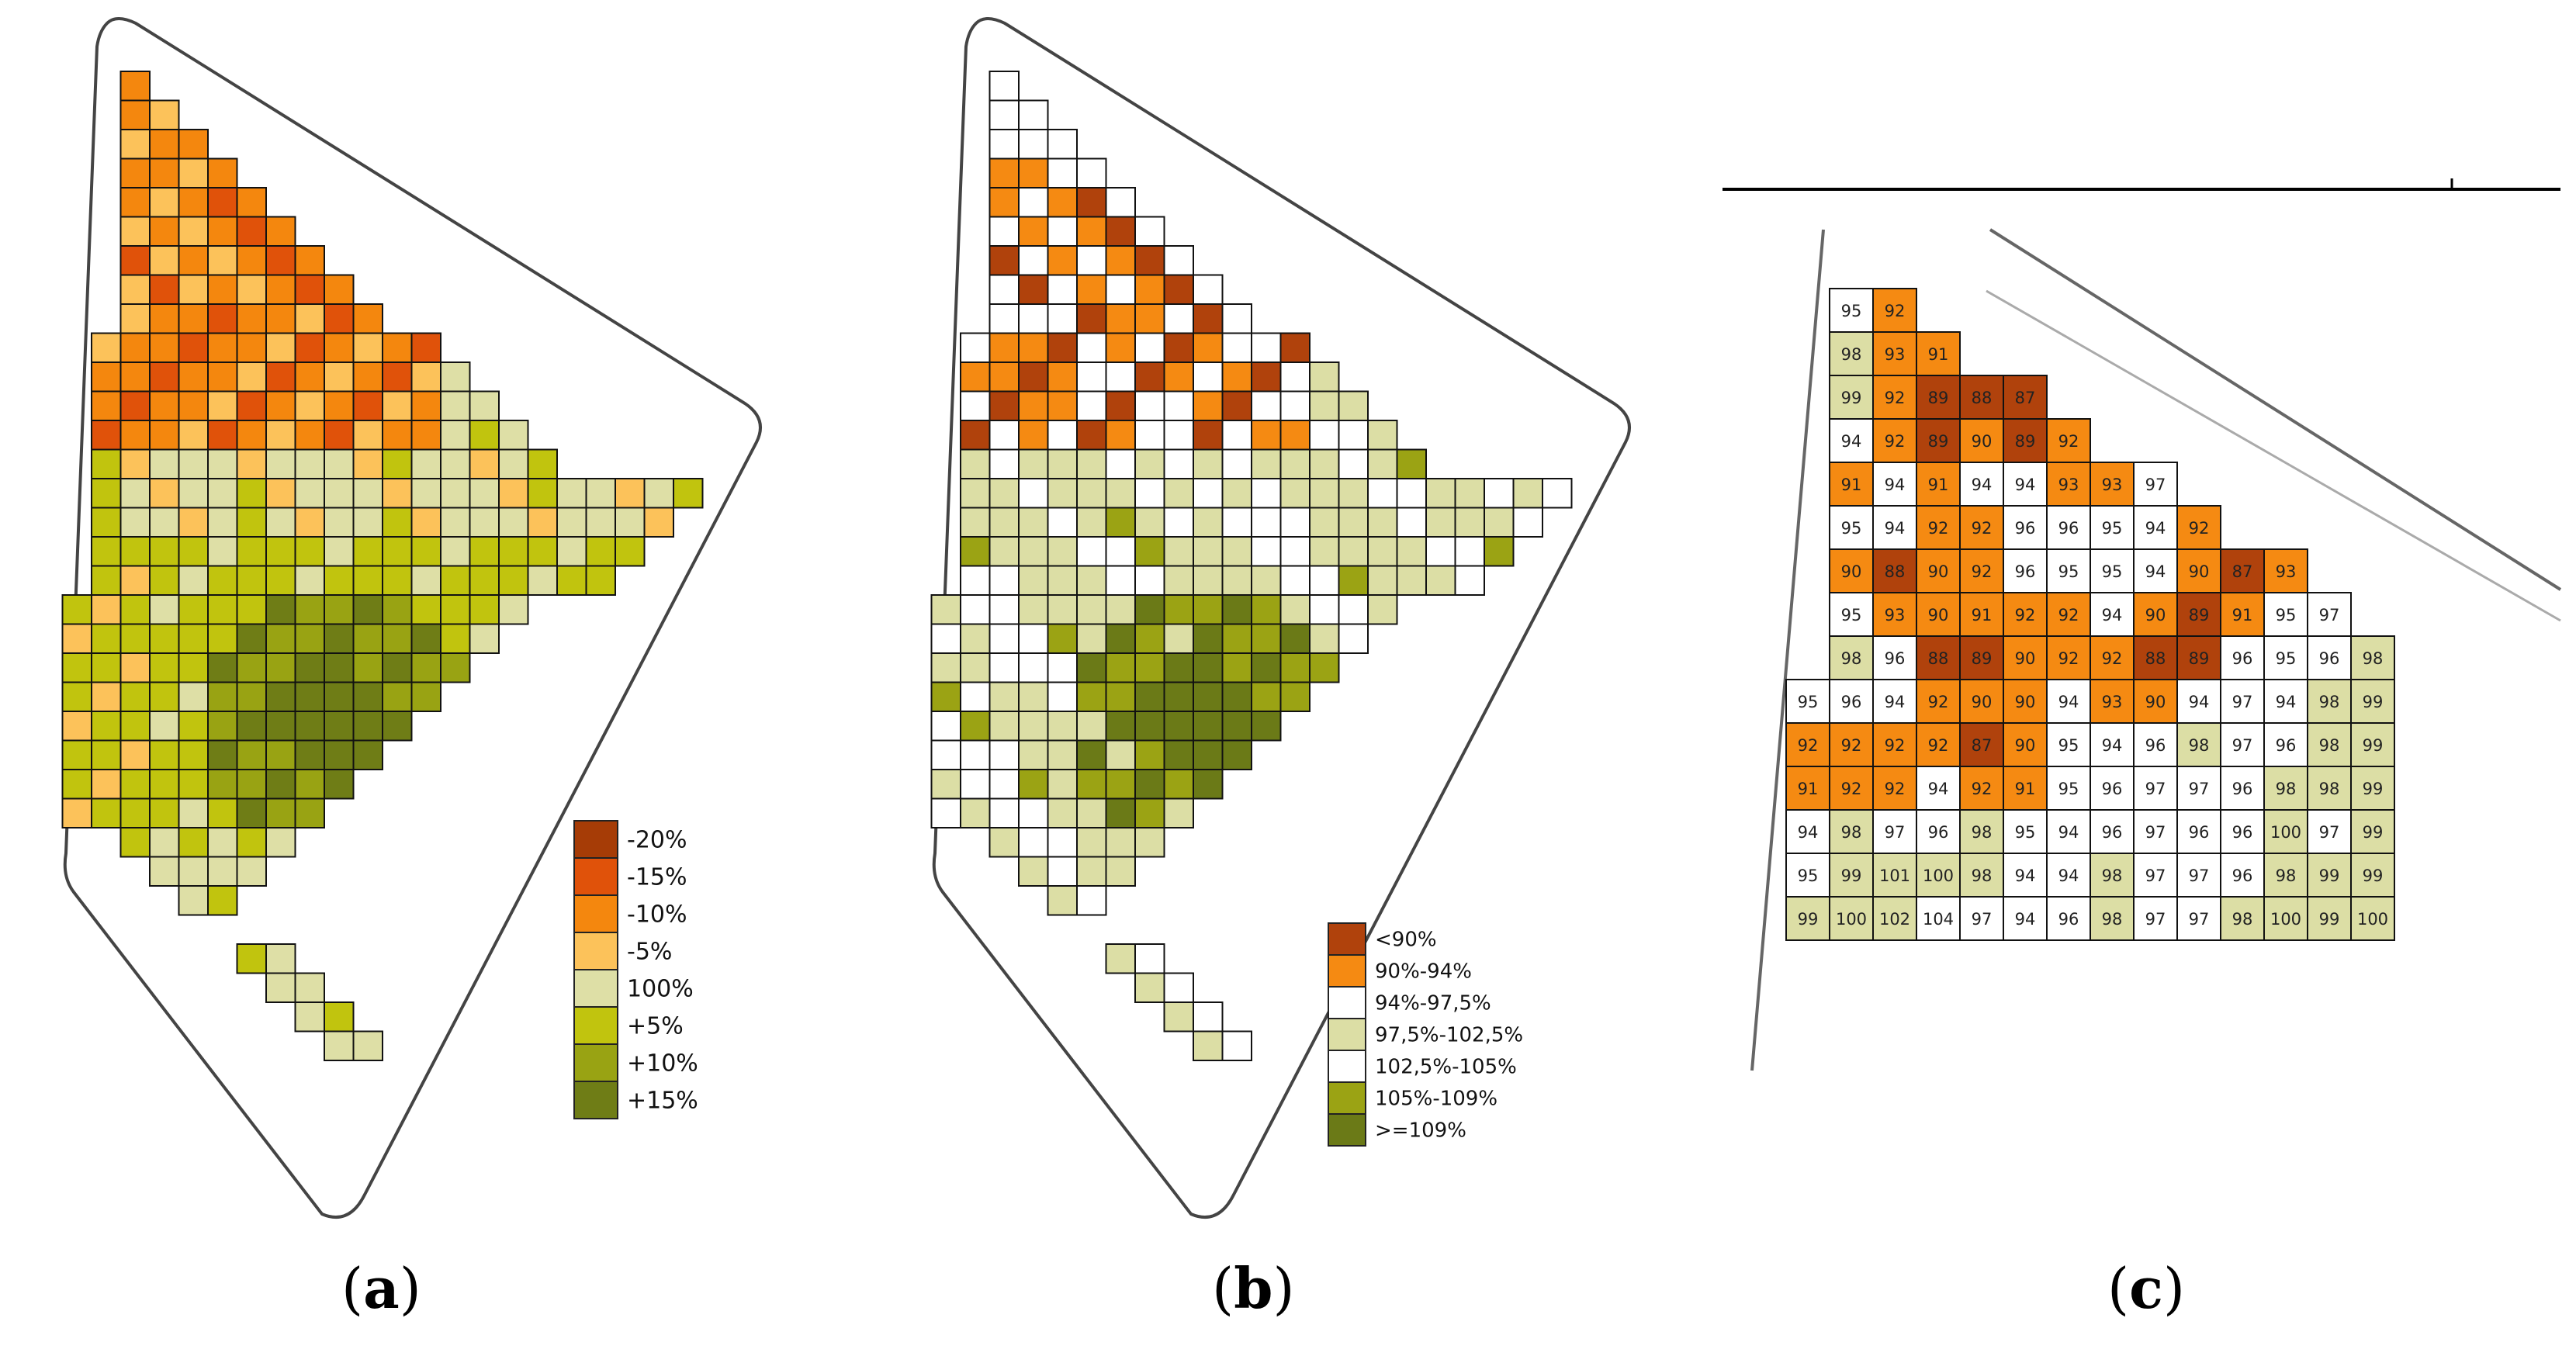 This screenshot has width=2576, height=1356. I want to click on legend-b-label-l90: <90%, so click(1406, 940).